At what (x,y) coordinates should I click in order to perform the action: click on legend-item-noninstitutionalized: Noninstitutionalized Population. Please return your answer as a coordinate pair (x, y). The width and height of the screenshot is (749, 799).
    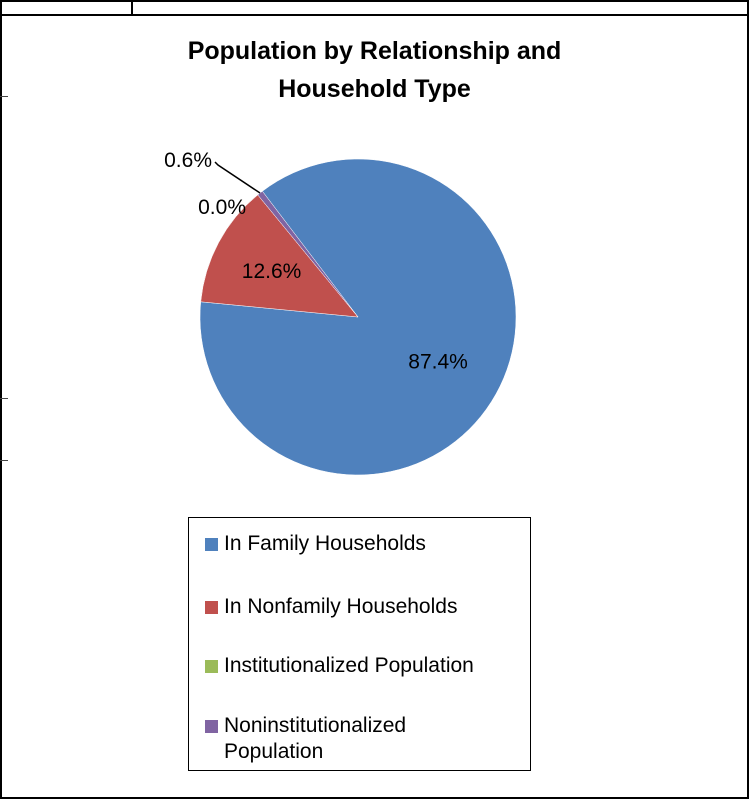
    Looking at the image, I should click on (329, 739).